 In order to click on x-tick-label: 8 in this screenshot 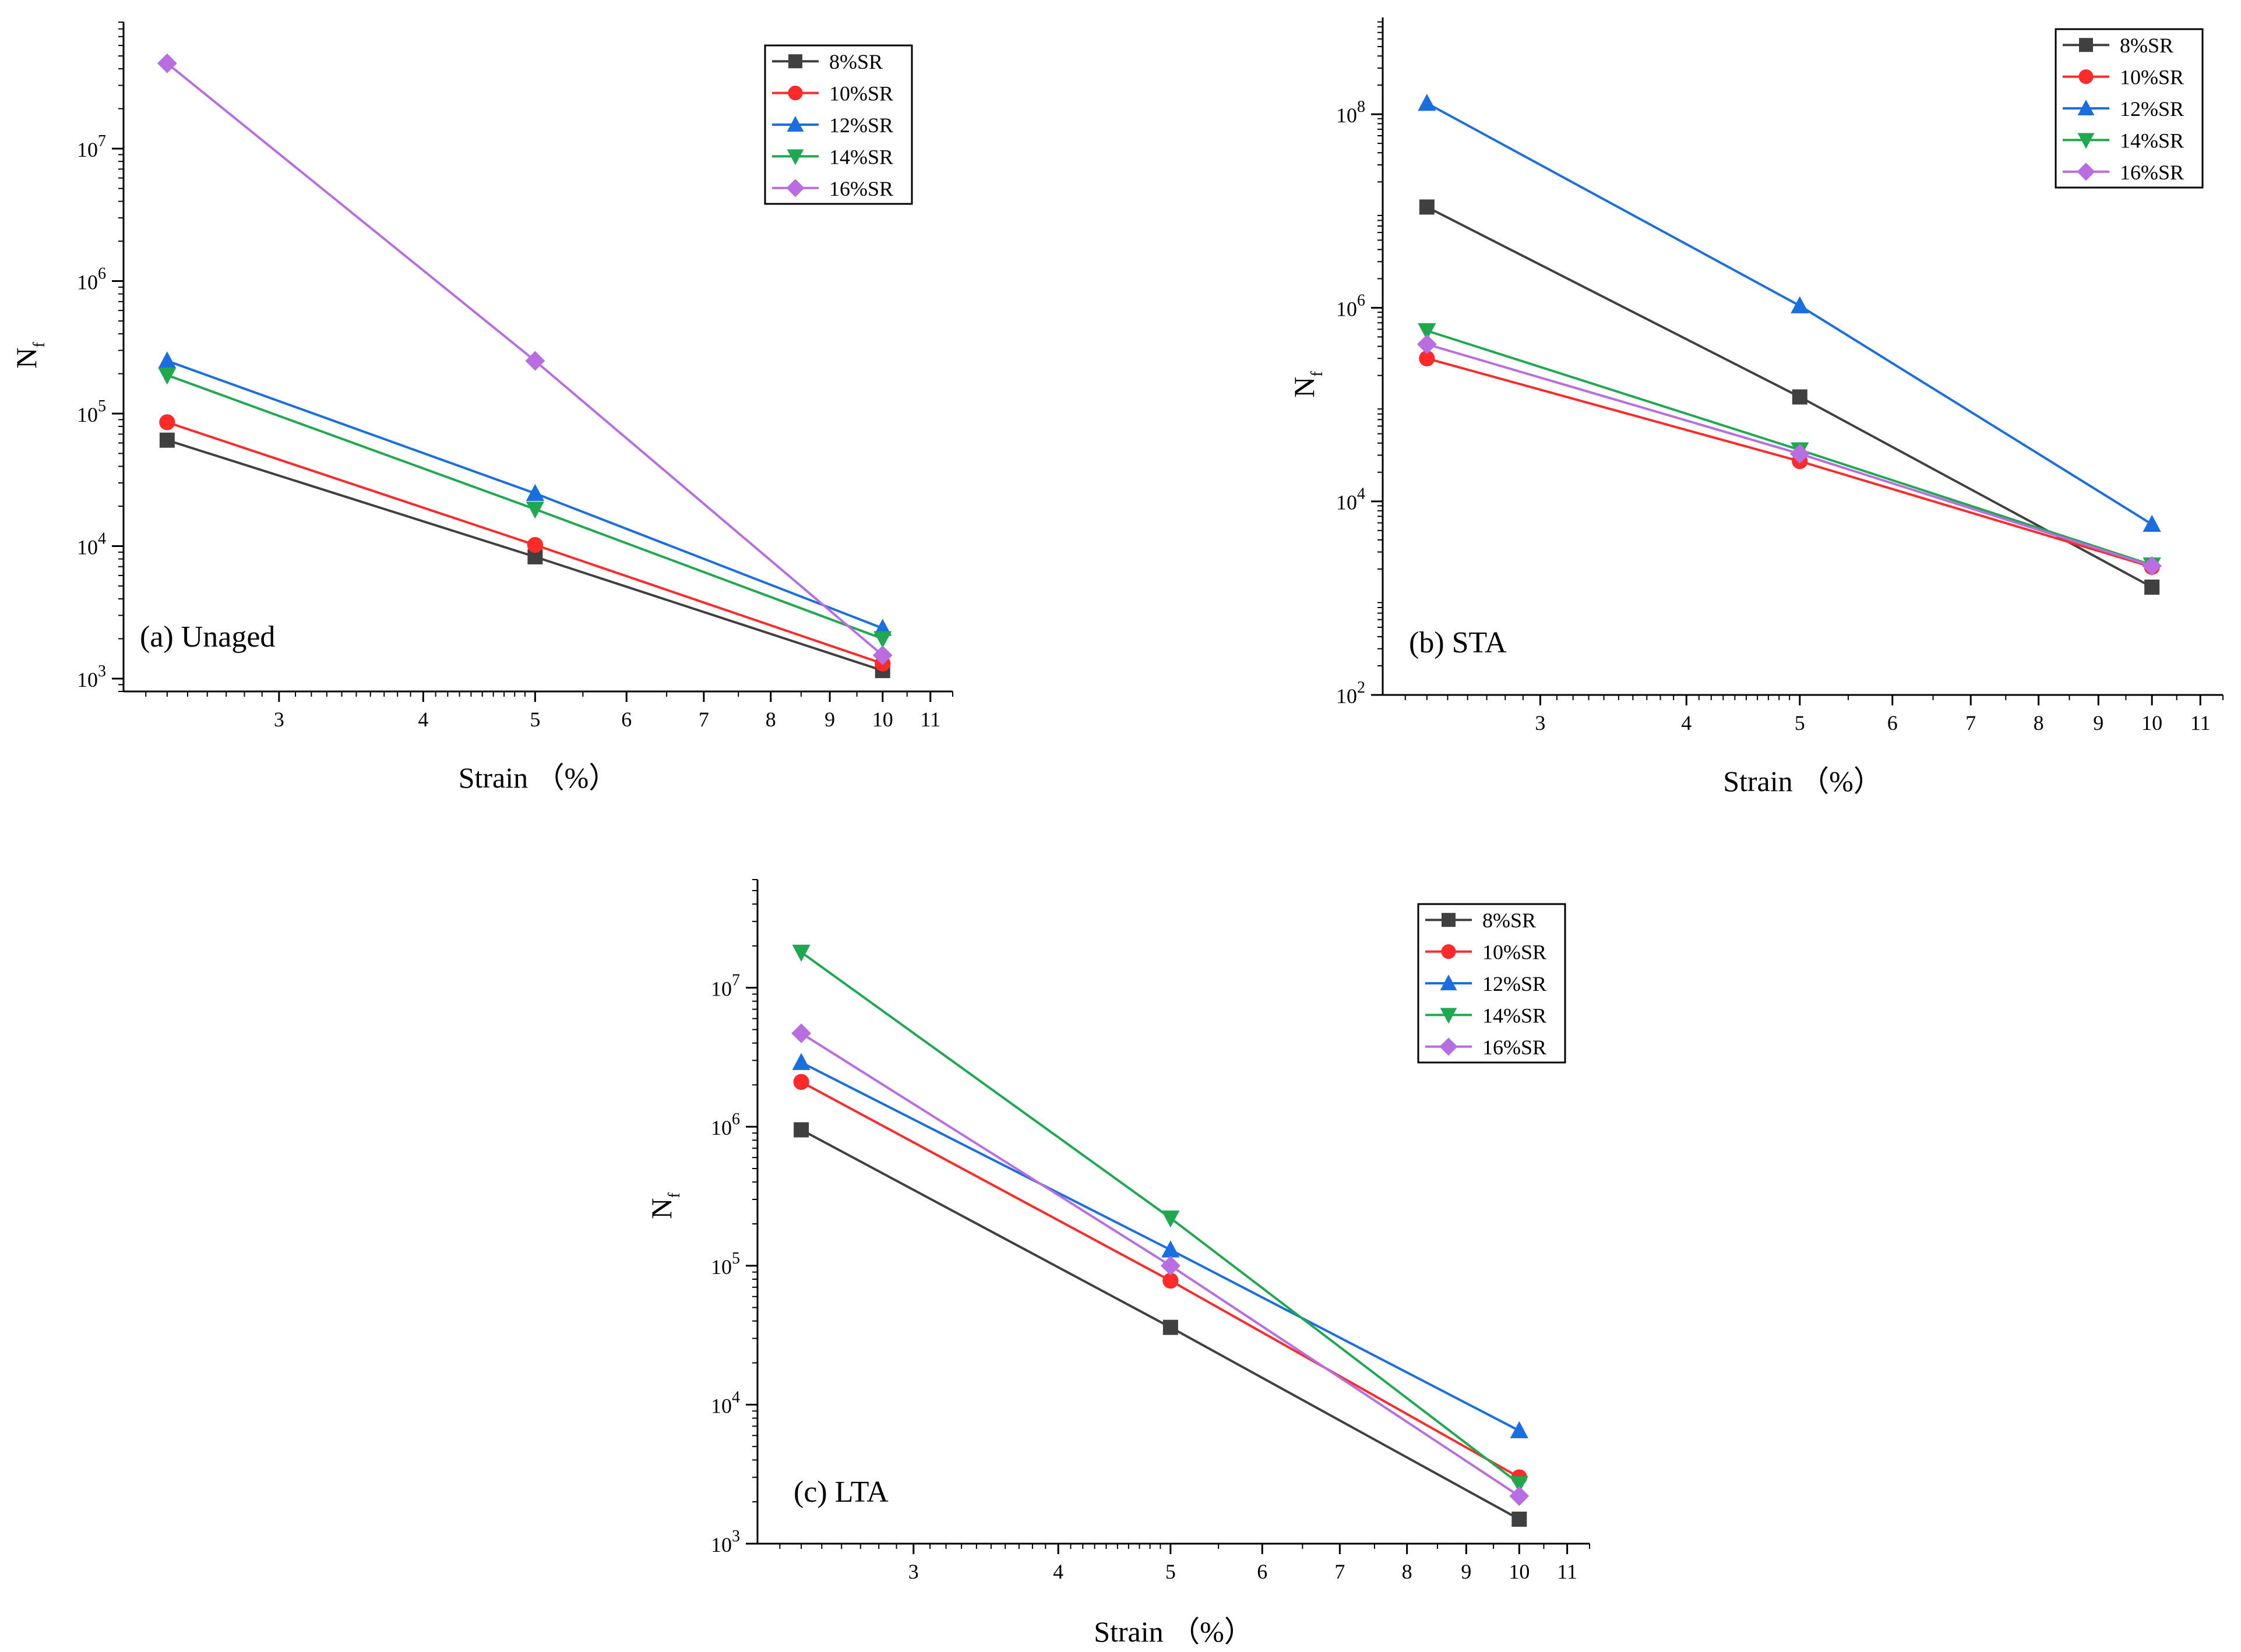, I will do `click(771, 719)`.